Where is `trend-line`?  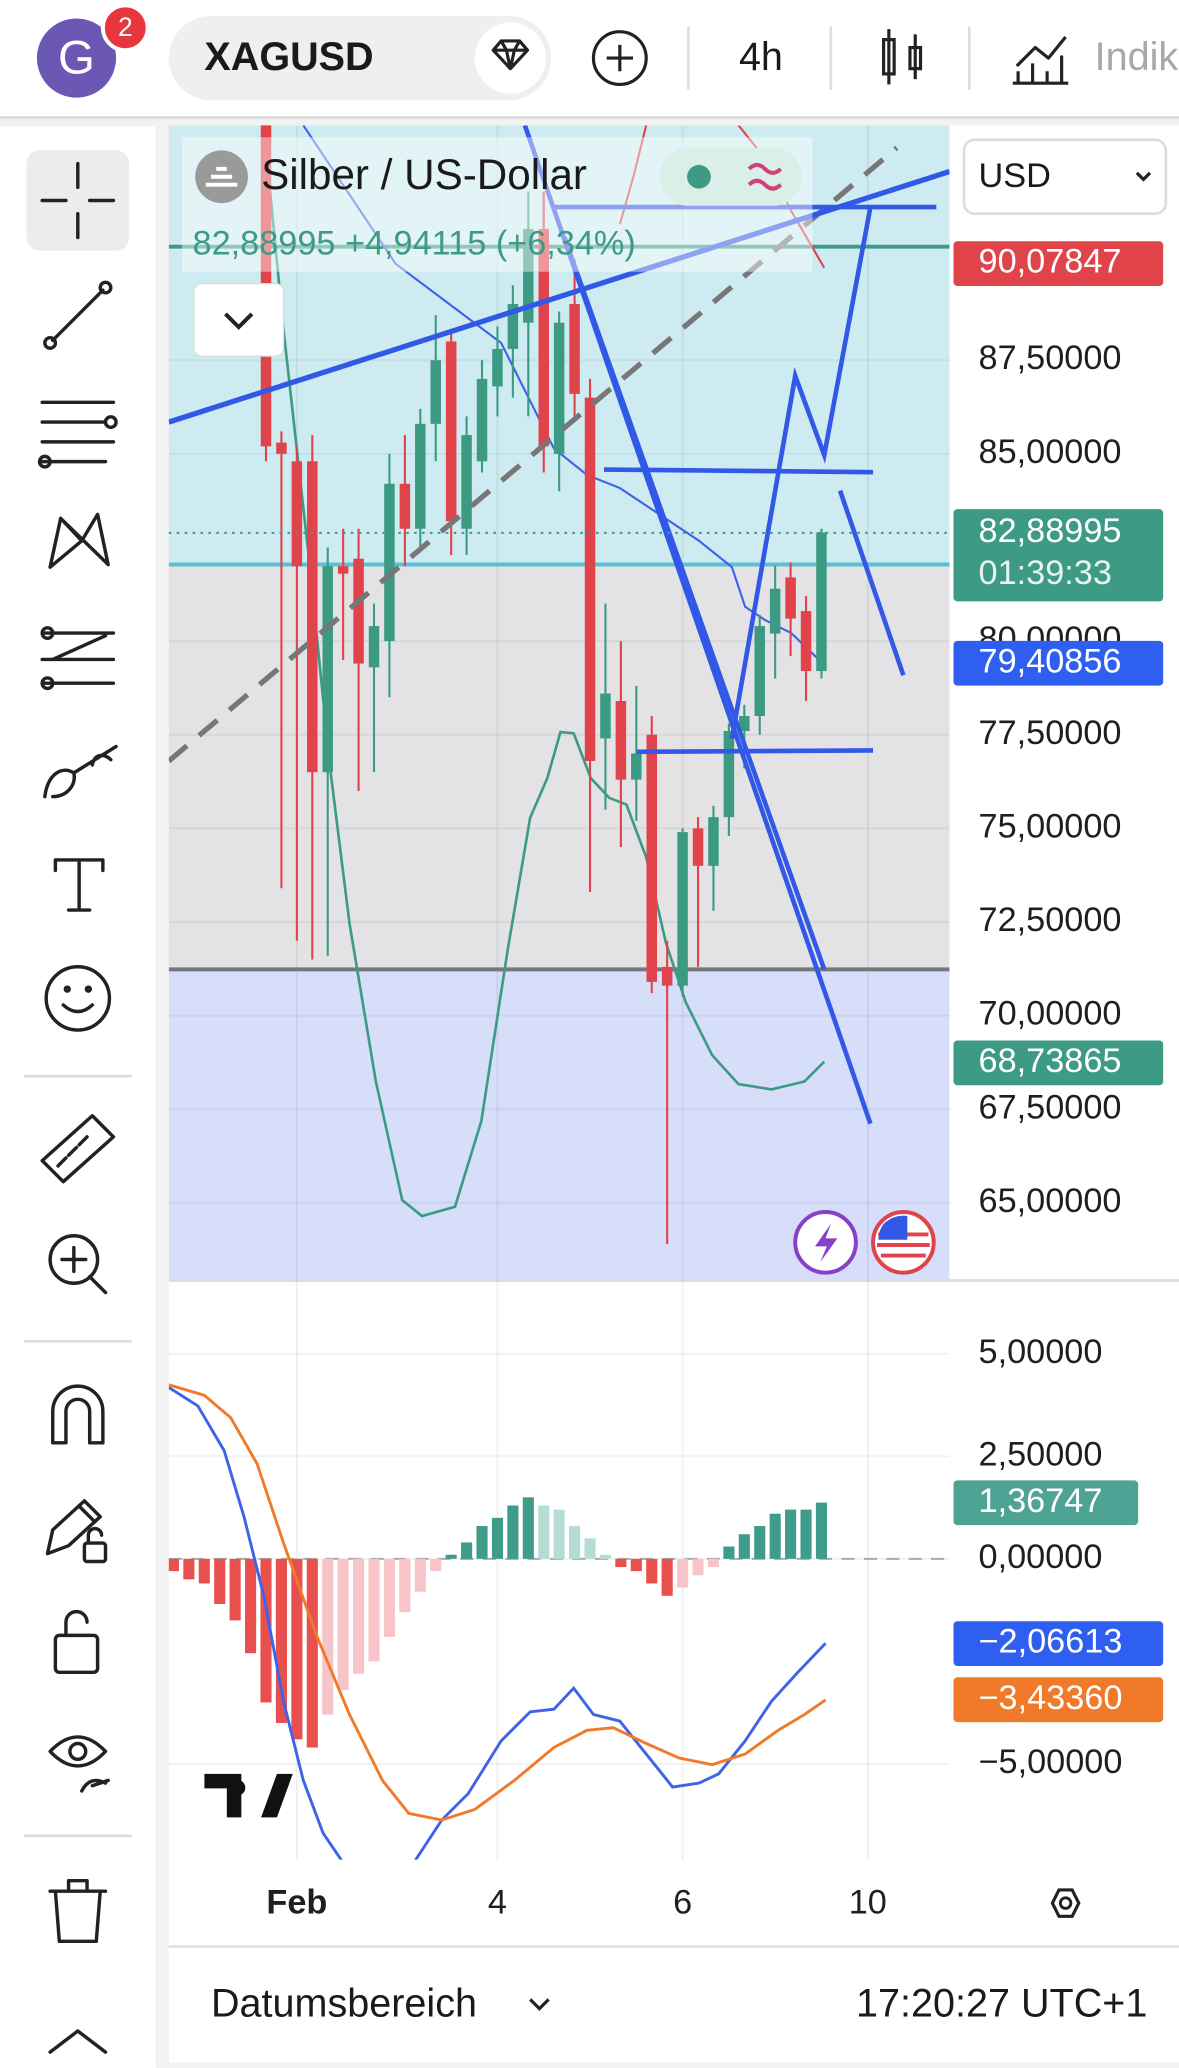
trend-line is located at coordinates (559, 296).